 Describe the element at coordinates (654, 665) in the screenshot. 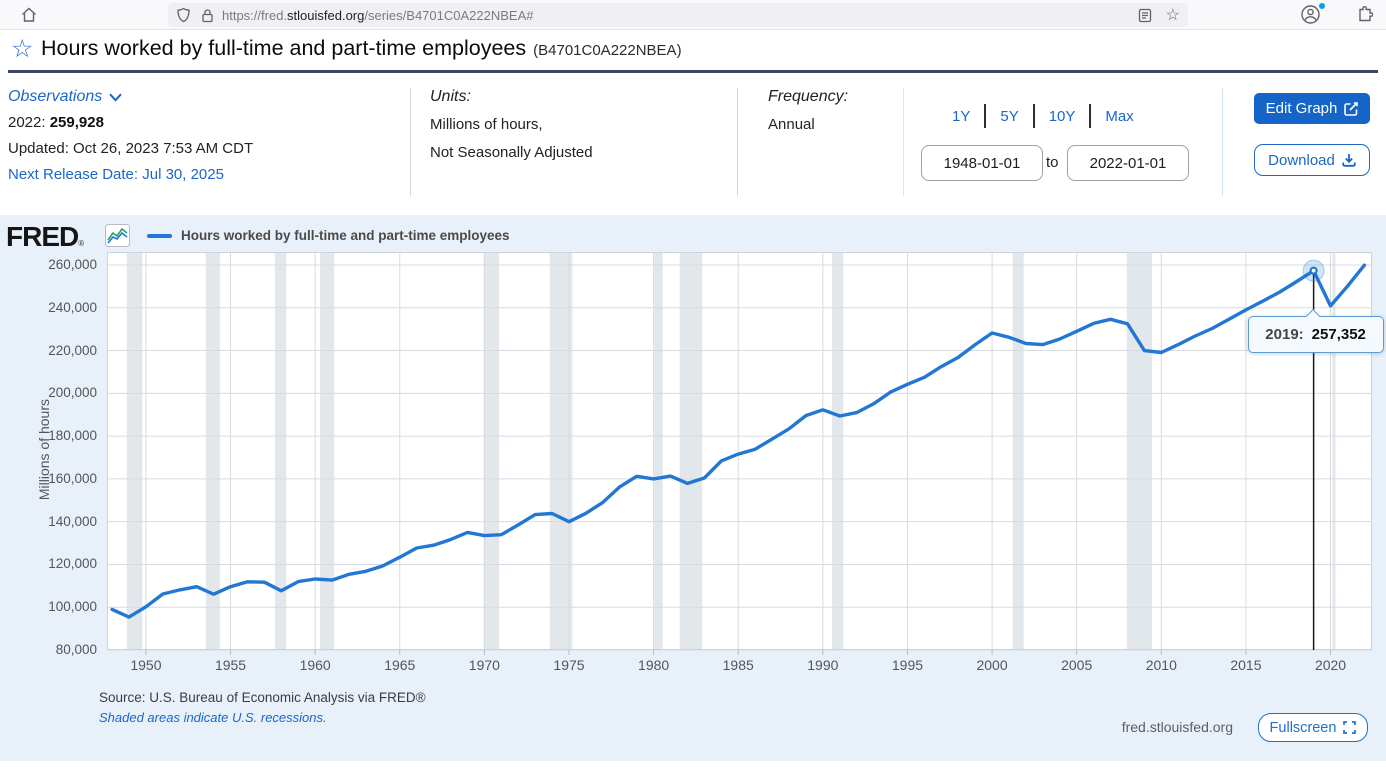

I see `x-axis-label: 1980` at that location.